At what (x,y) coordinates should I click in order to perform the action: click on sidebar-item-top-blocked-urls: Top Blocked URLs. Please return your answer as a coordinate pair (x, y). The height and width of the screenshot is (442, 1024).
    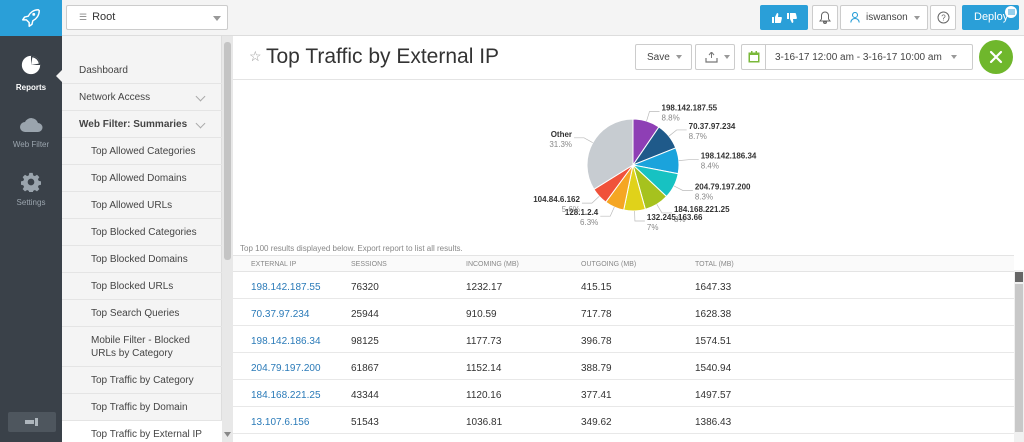
    Looking at the image, I should click on (142, 286).